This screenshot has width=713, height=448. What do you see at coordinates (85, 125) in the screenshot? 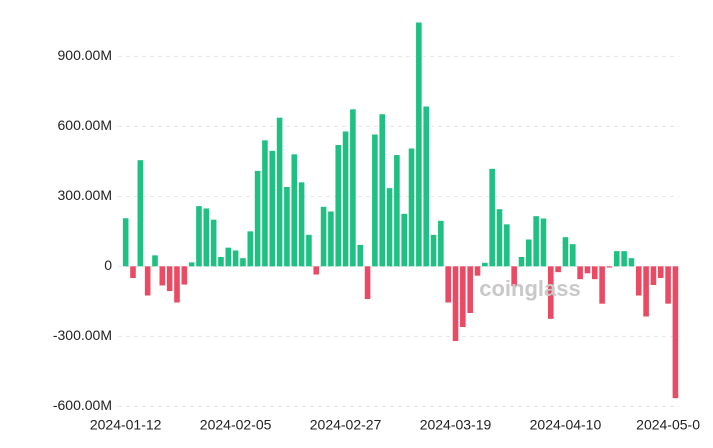
I see `y-tick-label: 600.00M` at bounding box center [85, 125].